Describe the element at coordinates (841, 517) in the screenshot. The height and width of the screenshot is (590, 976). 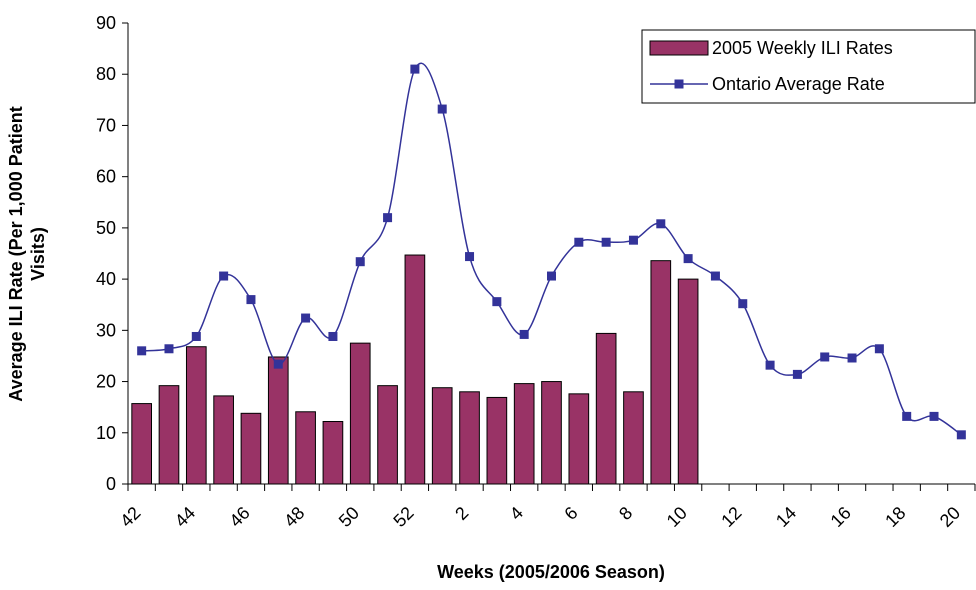
I see `x-tick-label: 16` at that location.